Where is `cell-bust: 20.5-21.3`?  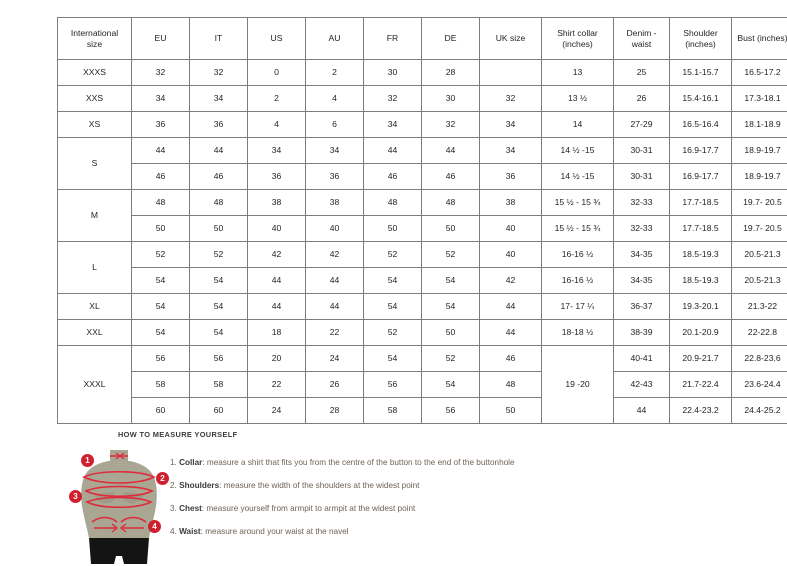
cell-bust: 20.5-21.3 is located at coordinates (759, 254).